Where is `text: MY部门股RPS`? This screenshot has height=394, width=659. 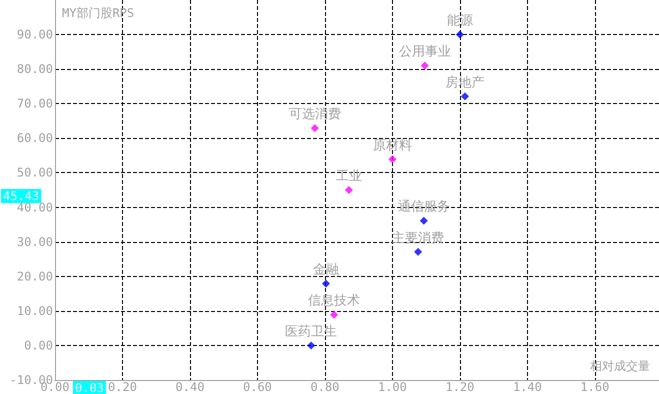
text: MY部门股RPS is located at coordinates (98, 13).